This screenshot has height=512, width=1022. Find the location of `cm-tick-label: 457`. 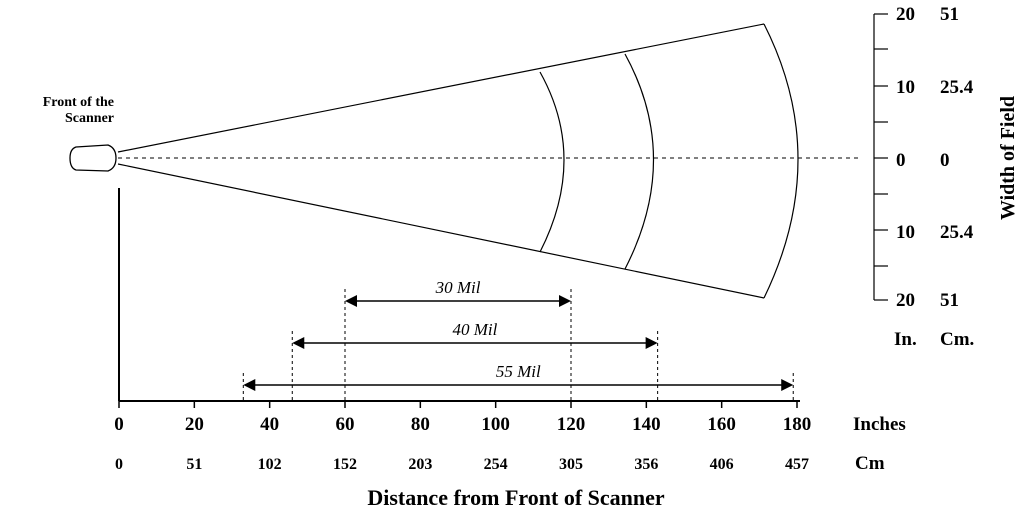

cm-tick-label: 457 is located at coordinates (797, 464).